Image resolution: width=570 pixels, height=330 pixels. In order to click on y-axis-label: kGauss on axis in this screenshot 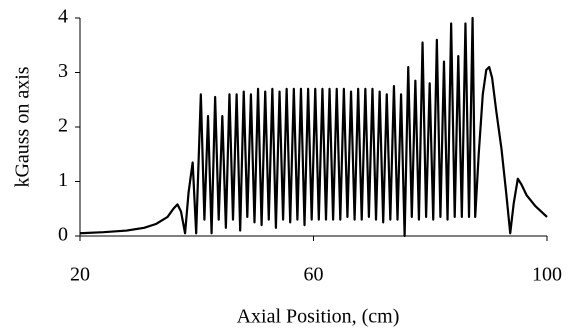, I will do `click(23, 126)`.